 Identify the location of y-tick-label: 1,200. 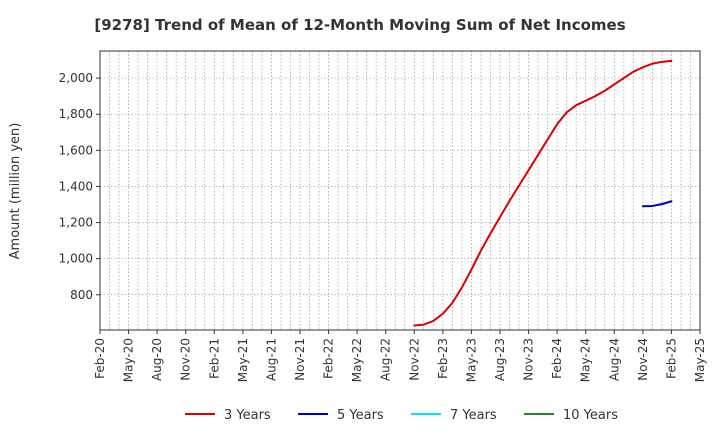
(76, 223).